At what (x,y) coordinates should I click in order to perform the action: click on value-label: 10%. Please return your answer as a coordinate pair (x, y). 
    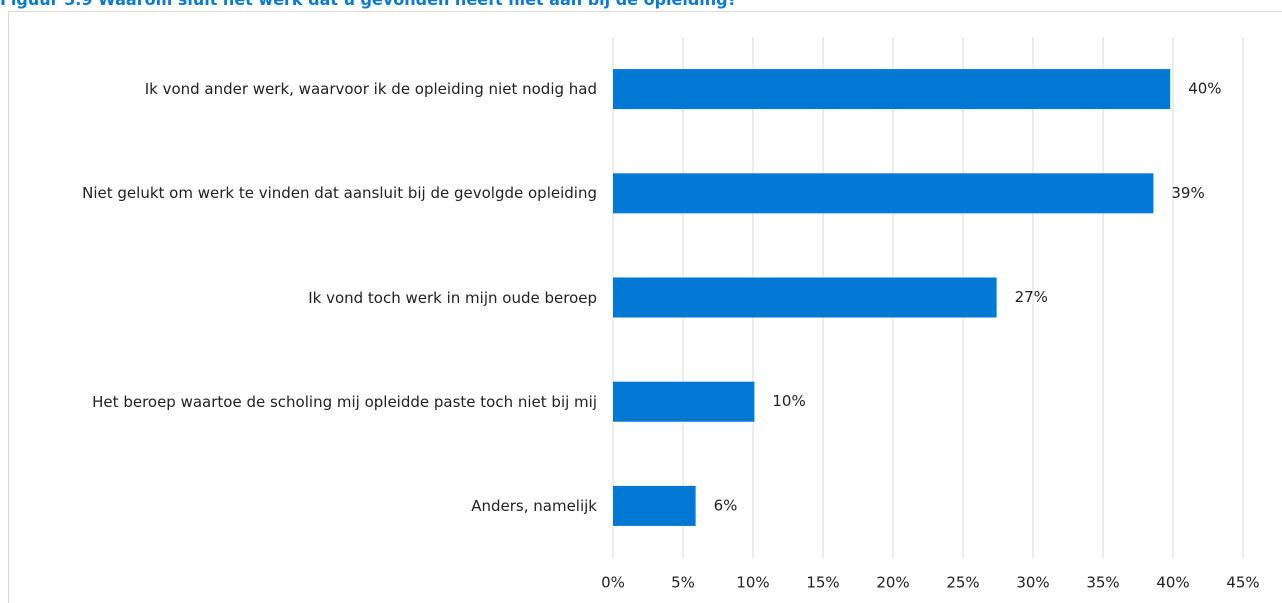
    Looking at the image, I should click on (788, 401).